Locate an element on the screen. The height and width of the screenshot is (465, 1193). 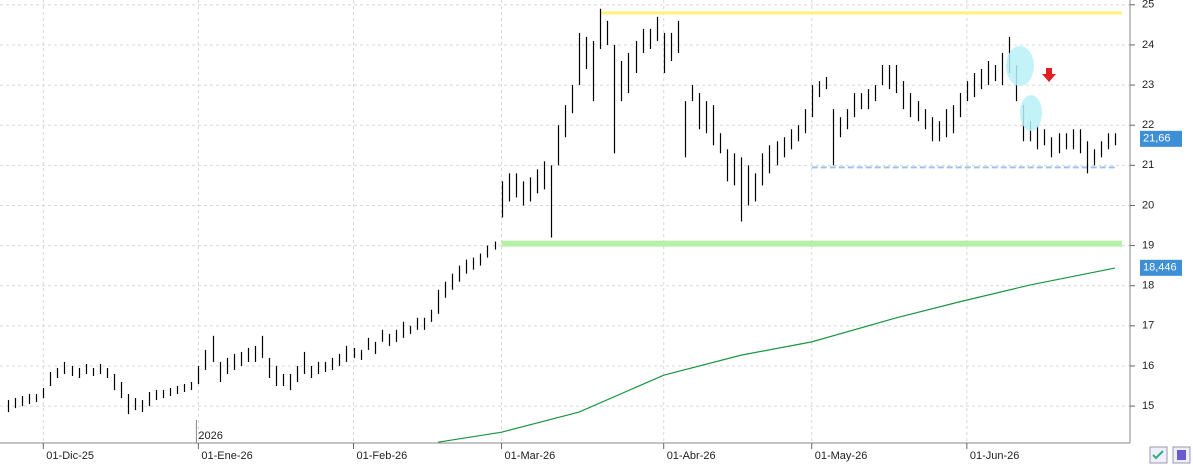
y-tick-label: 24 is located at coordinates (1148, 45).